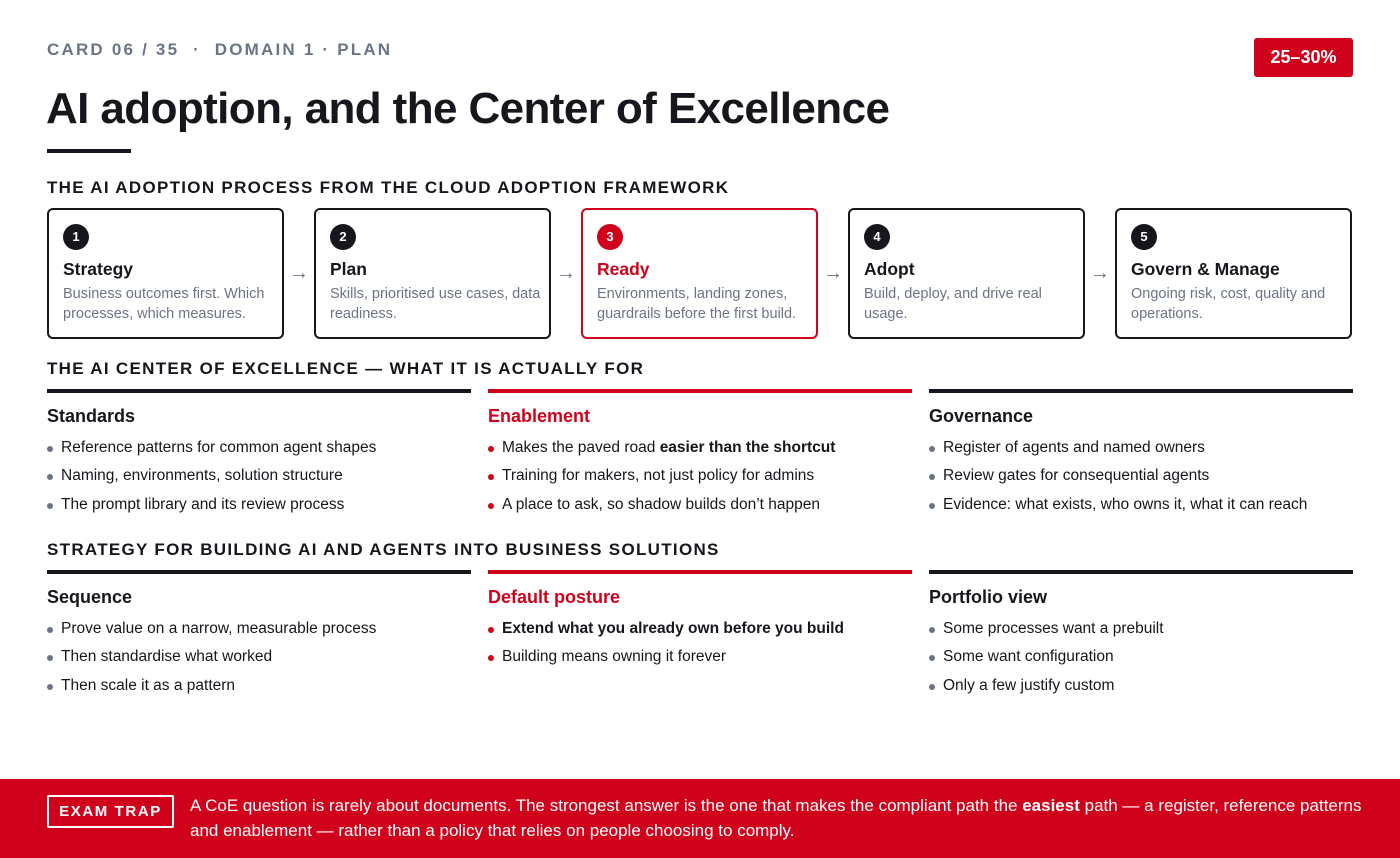 The width and height of the screenshot is (1400, 858). I want to click on step-title: Adopt, so click(889, 269).